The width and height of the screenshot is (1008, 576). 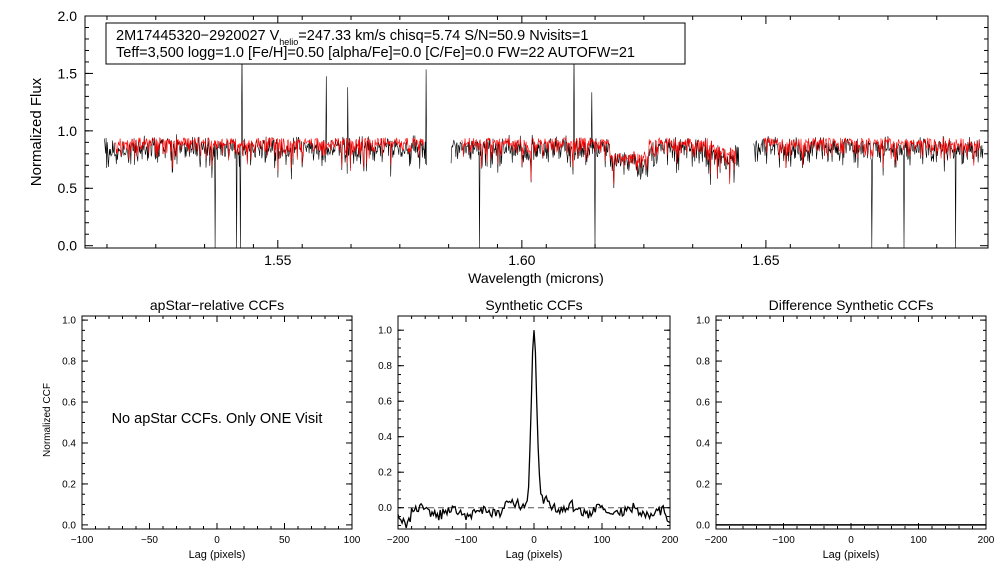 What do you see at coordinates (149, 540) in the screenshot?
I see `x-tick-label: −50` at bounding box center [149, 540].